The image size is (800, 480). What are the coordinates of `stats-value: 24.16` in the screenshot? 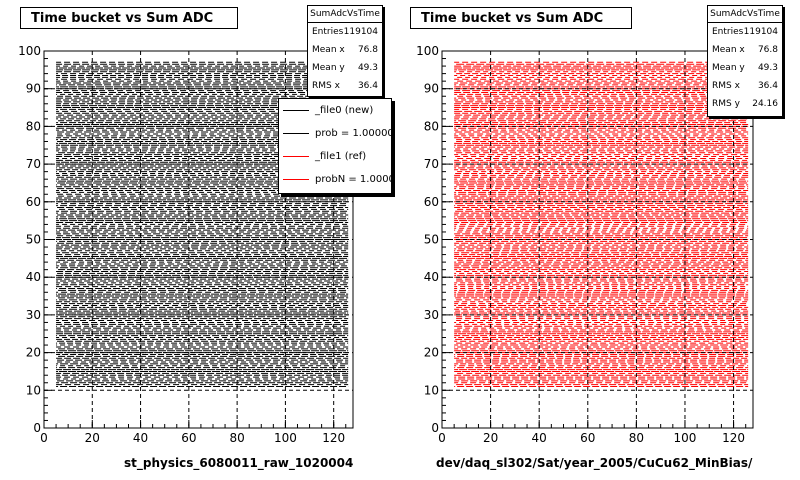 It's located at (765, 104).